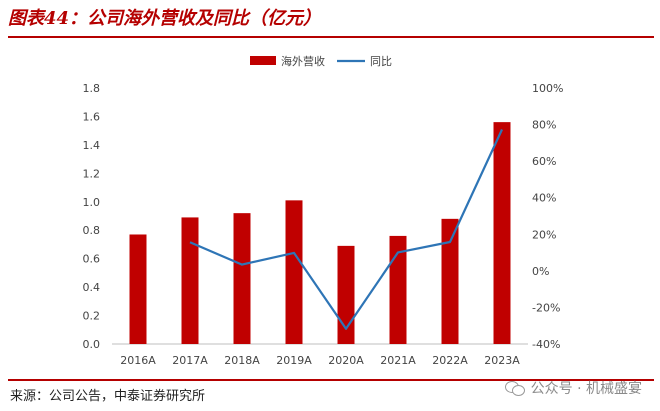  What do you see at coordinates (540, 271) in the screenshot?
I see `y-right-tick-label: 0%` at bounding box center [540, 271].